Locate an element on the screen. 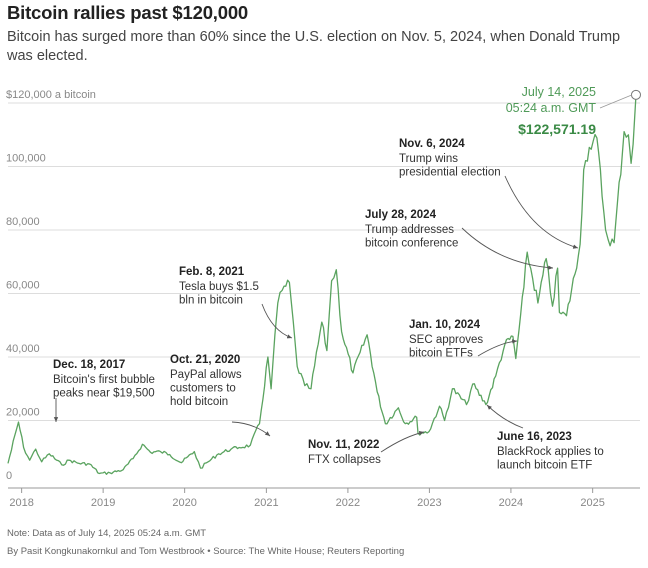 This screenshot has height=568, width=648. annotation-text: bitcoin conference is located at coordinates (411, 244).